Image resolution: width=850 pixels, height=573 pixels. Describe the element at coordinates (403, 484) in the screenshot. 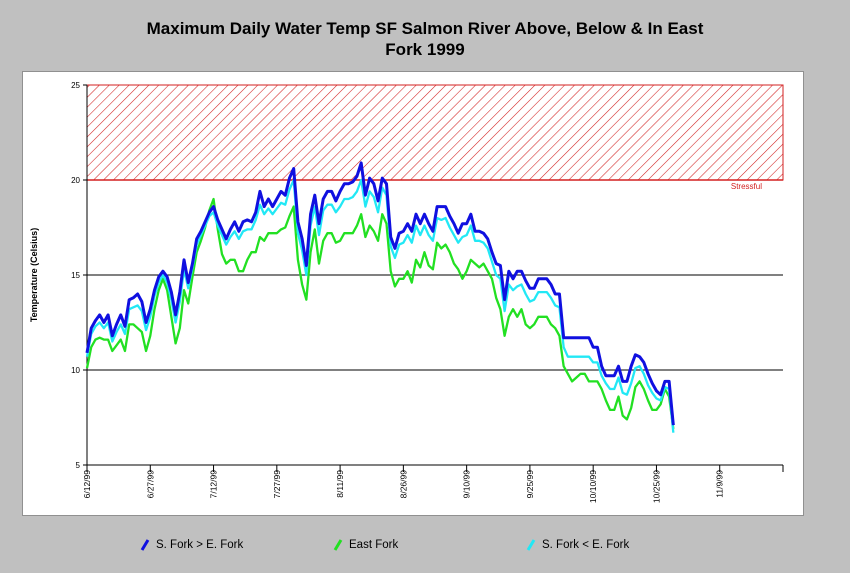

I see `x-tick-label: 8/26/99` at that location.